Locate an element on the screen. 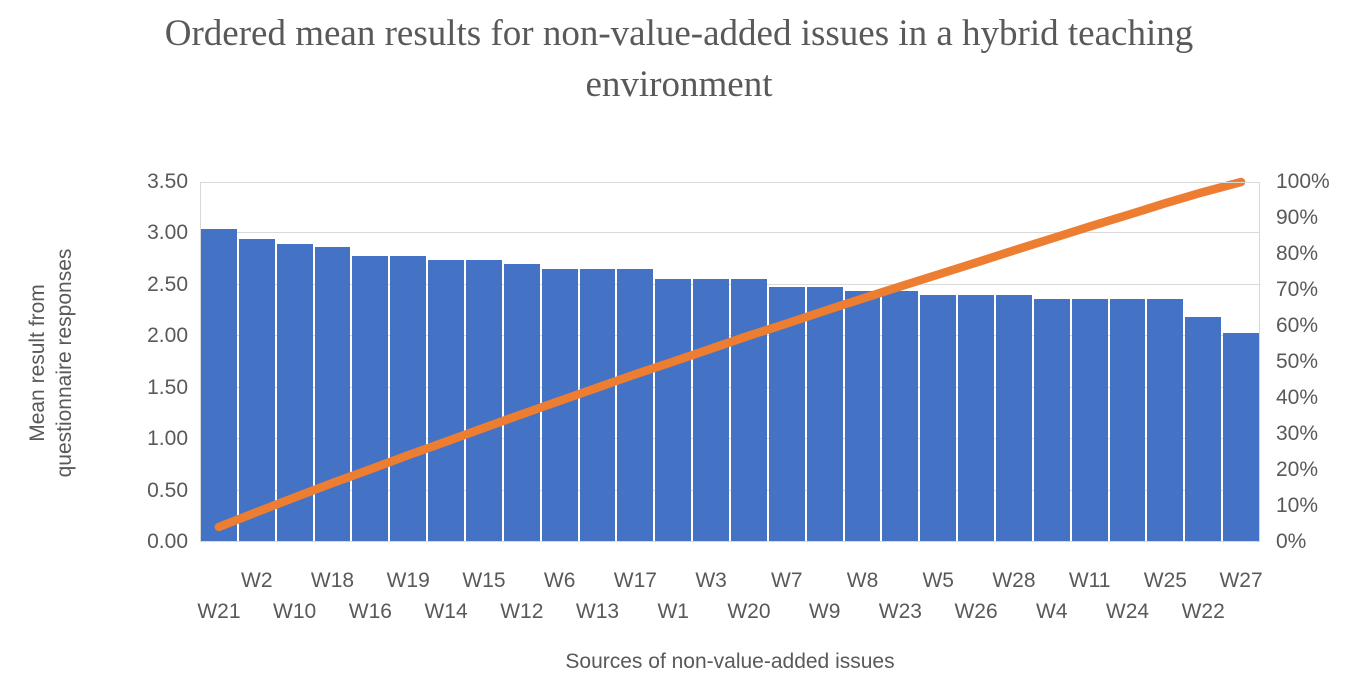  x-tick-W24: W24 is located at coordinates (1127, 611).